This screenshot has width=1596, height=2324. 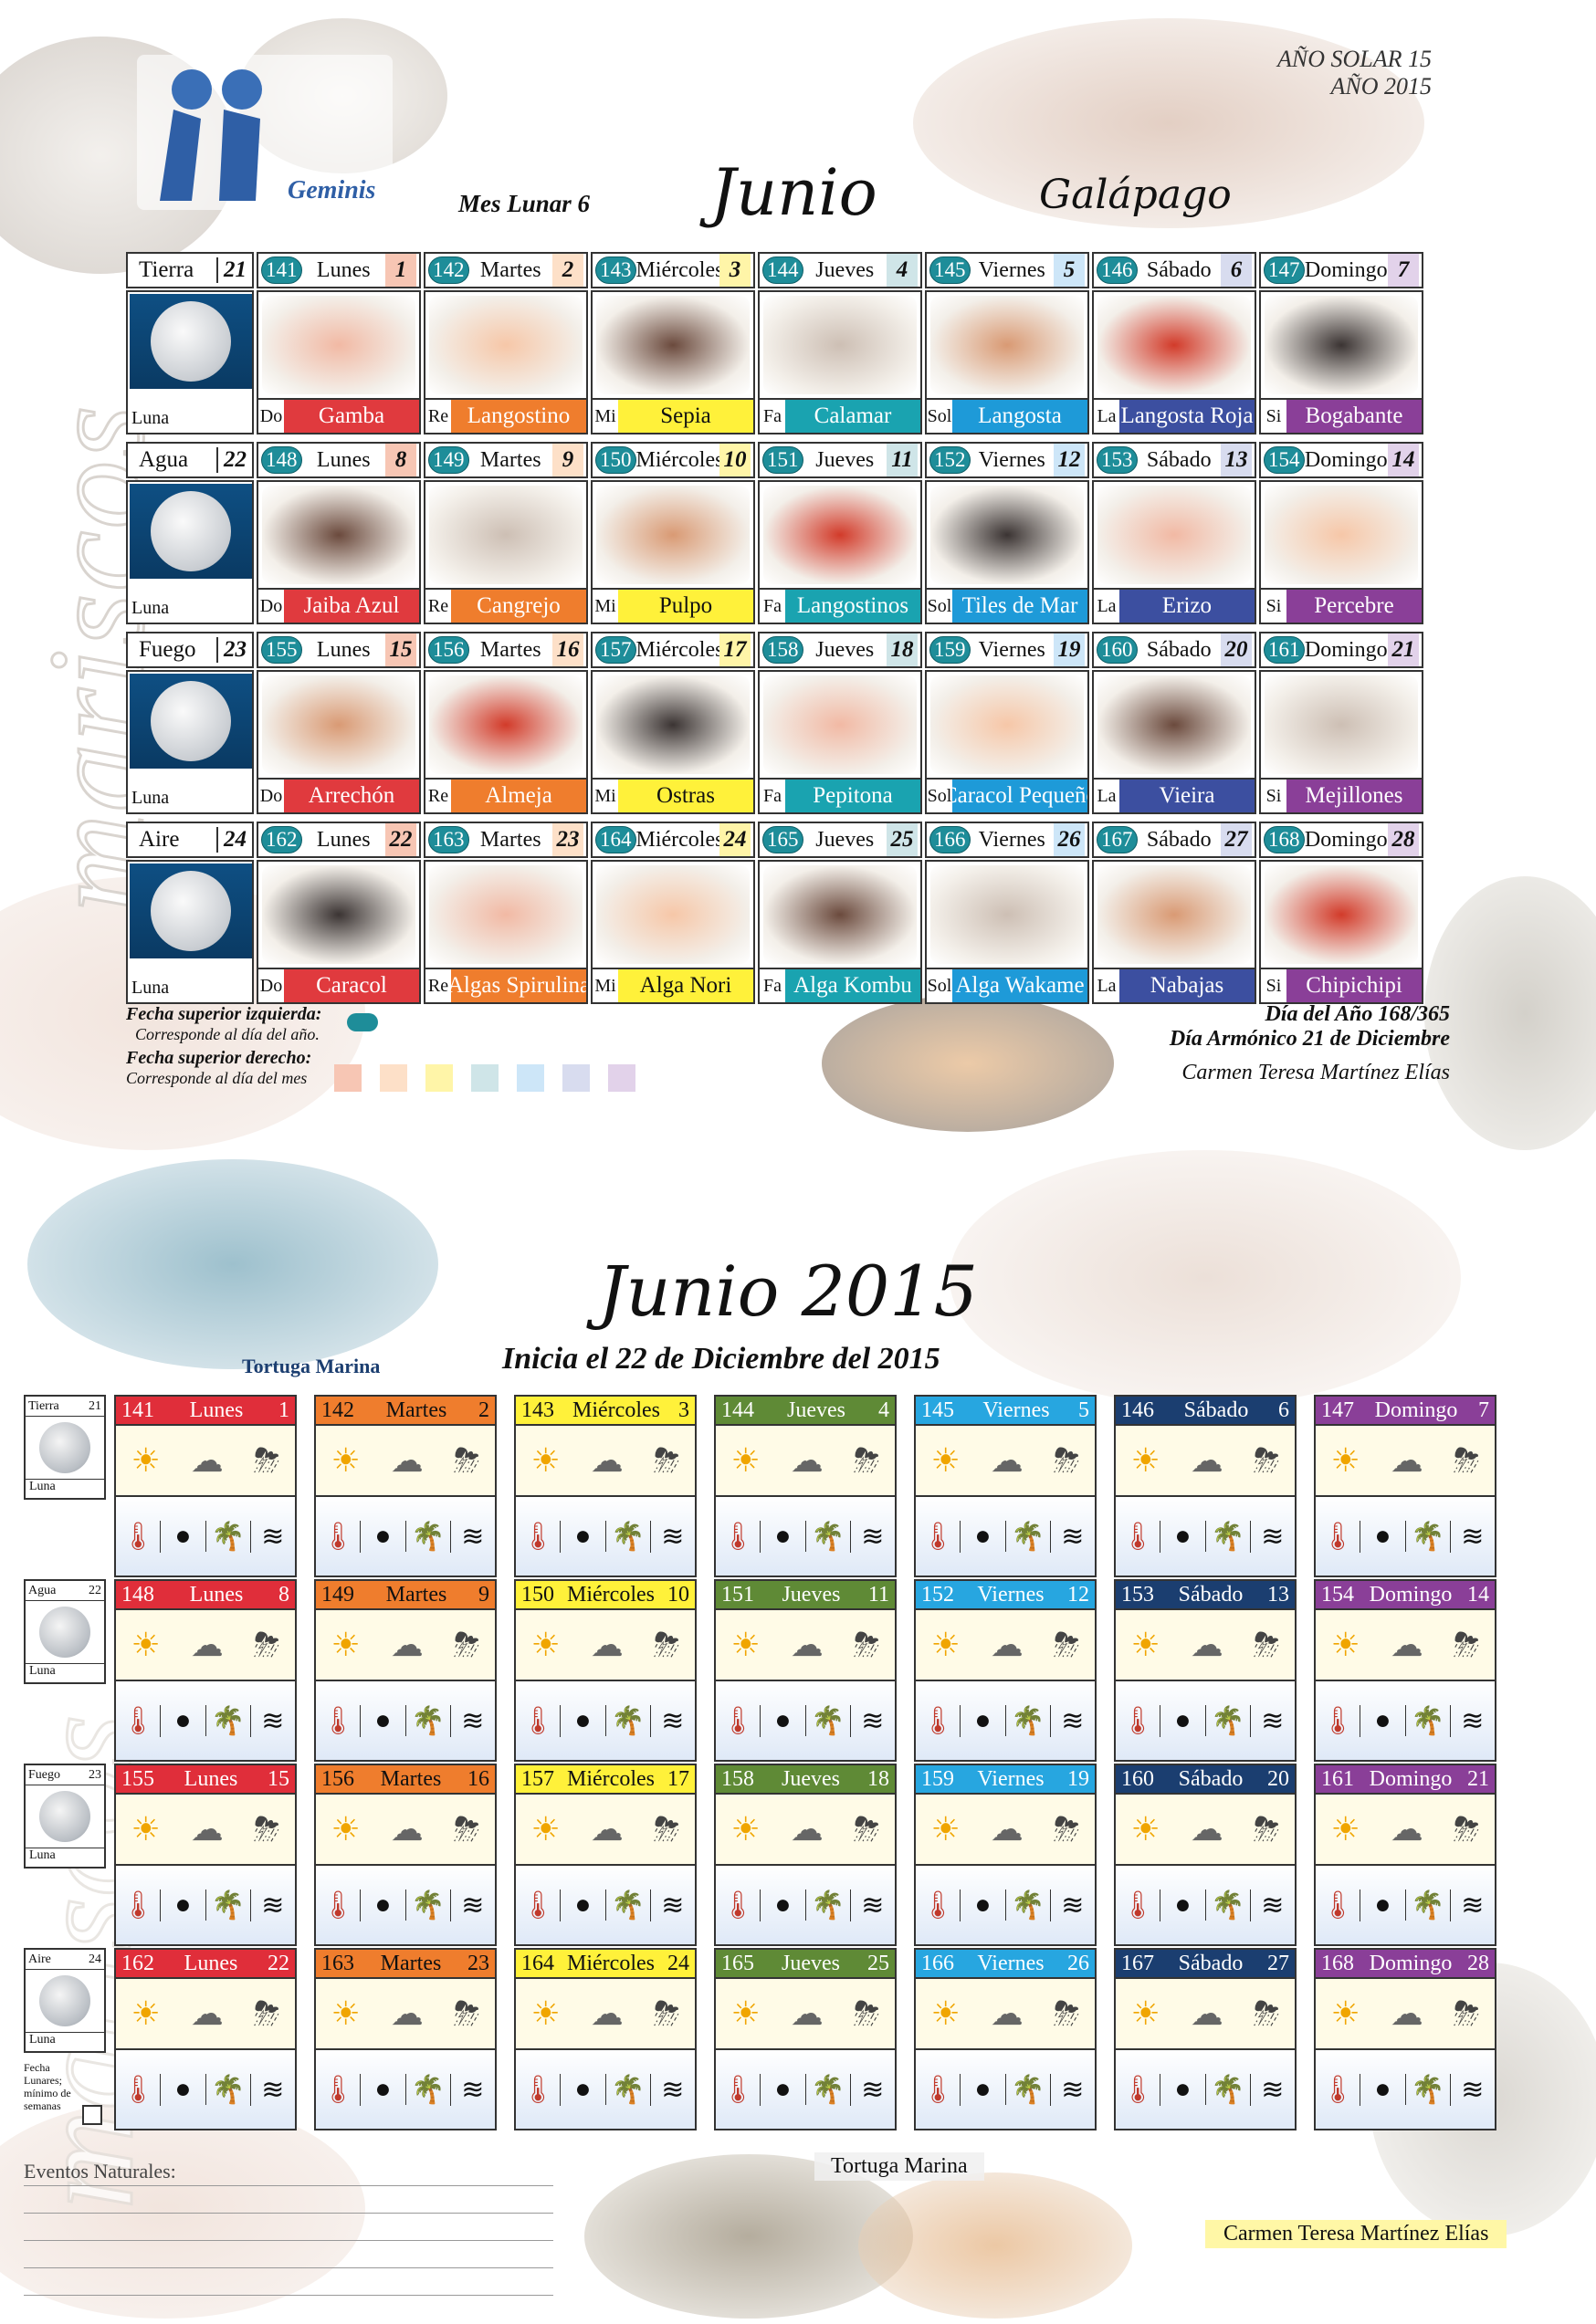 I want to click on day-header: 147 Domingo 7, so click(x=1341, y=270).